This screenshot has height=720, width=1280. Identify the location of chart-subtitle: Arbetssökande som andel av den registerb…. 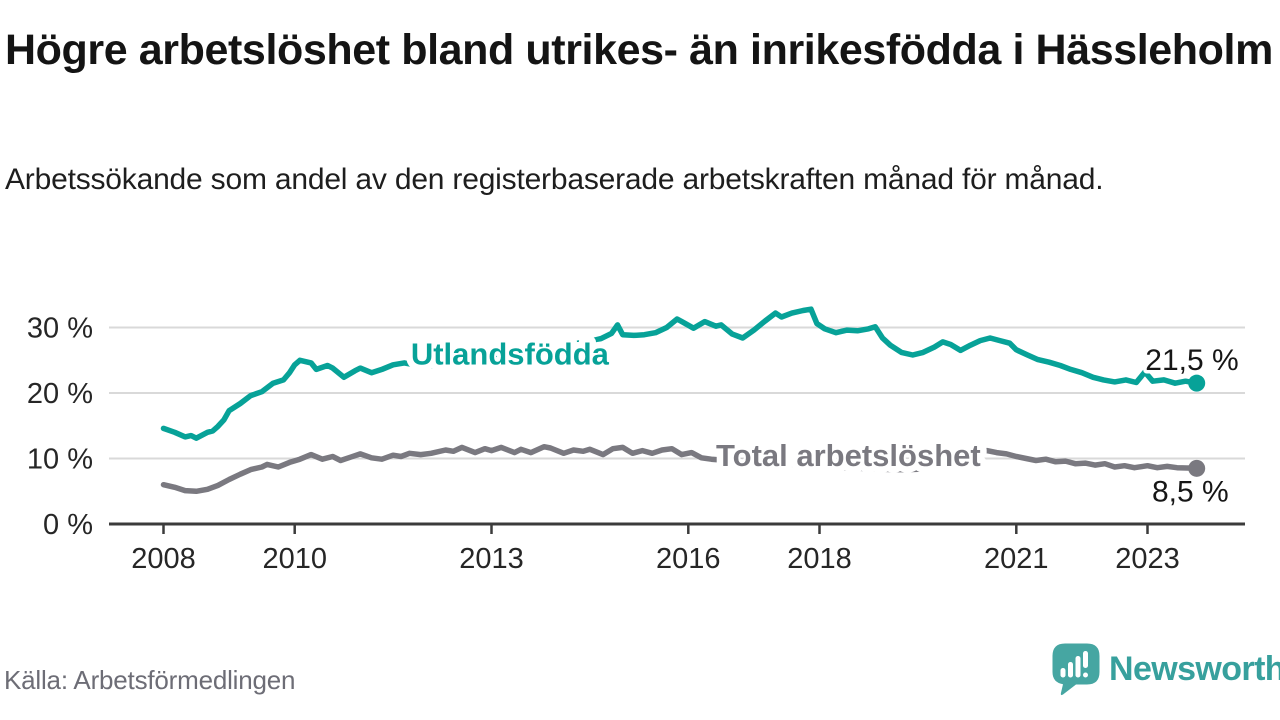
(554, 179).